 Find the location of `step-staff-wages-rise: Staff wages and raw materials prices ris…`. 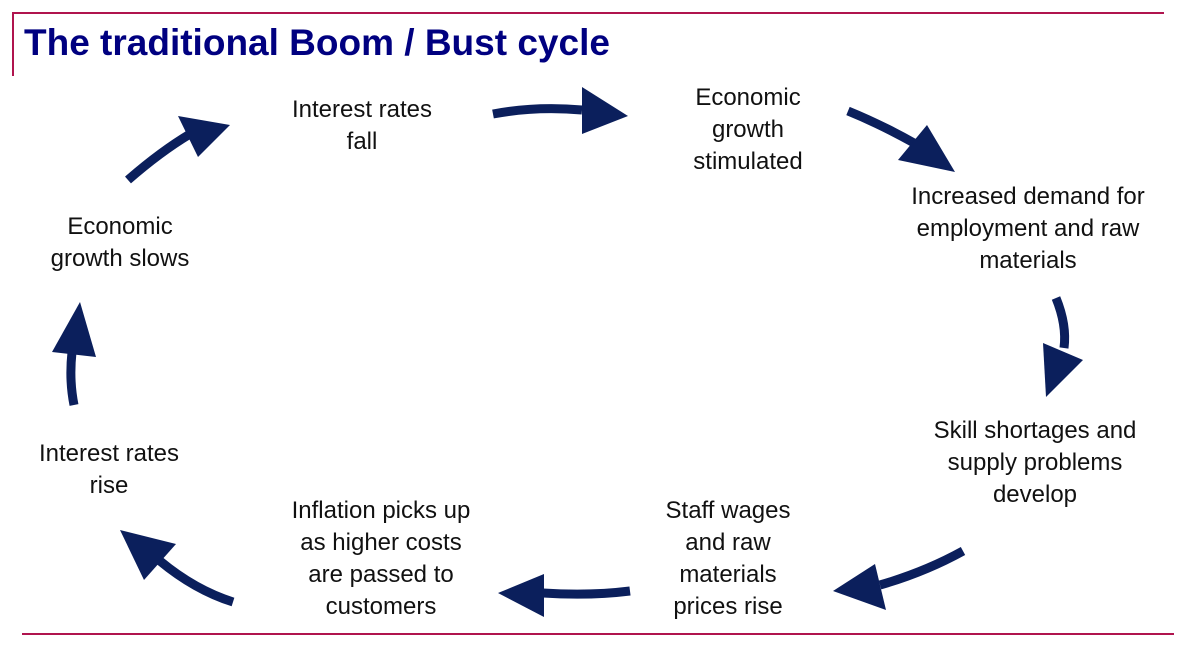

step-staff-wages-rise: Staff wages and raw materials prices ris… is located at coordinates (728, 558).